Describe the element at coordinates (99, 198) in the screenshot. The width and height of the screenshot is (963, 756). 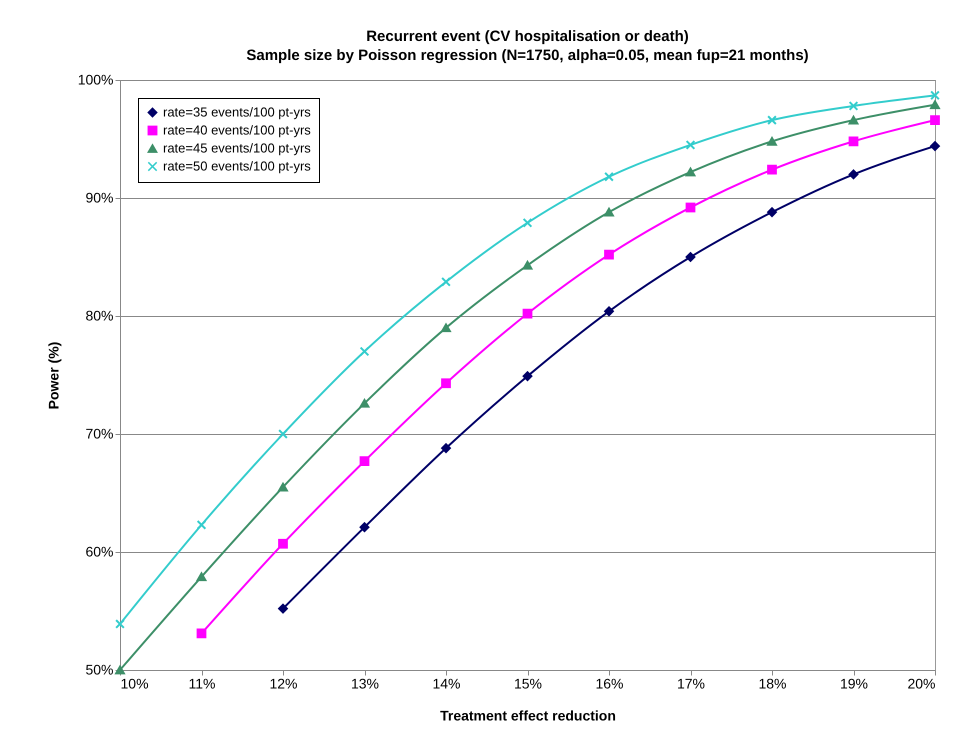
I see `y-tick-label: 90%` at that location.